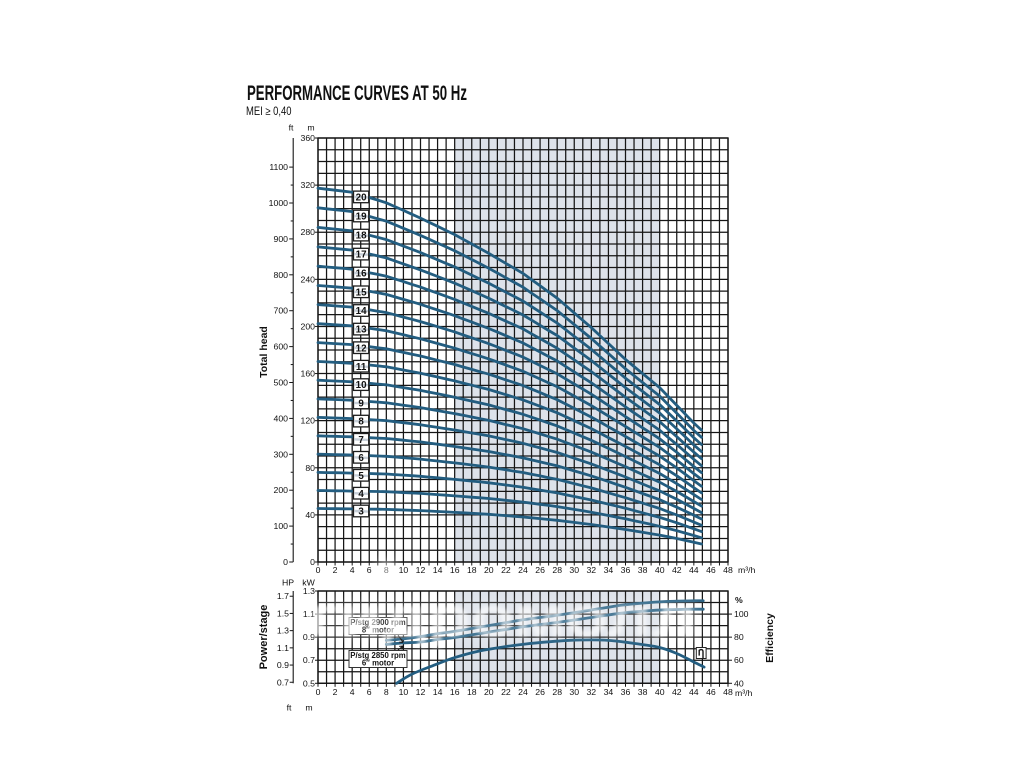  I want to click on svg-text: 600, so click(281, 347).